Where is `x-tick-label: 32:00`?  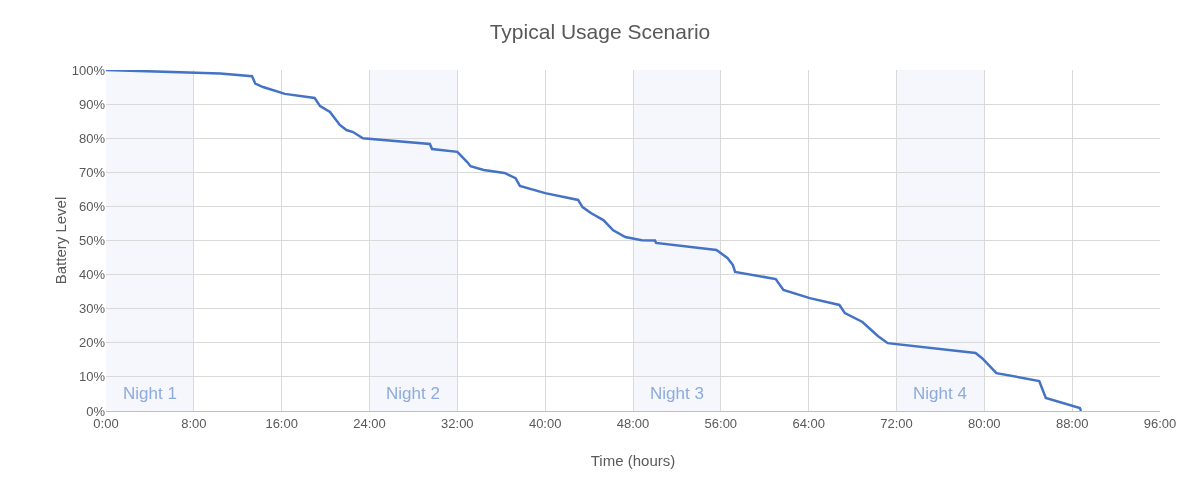
x-tick-label: 32:00 is located at coordinates (457, 423).